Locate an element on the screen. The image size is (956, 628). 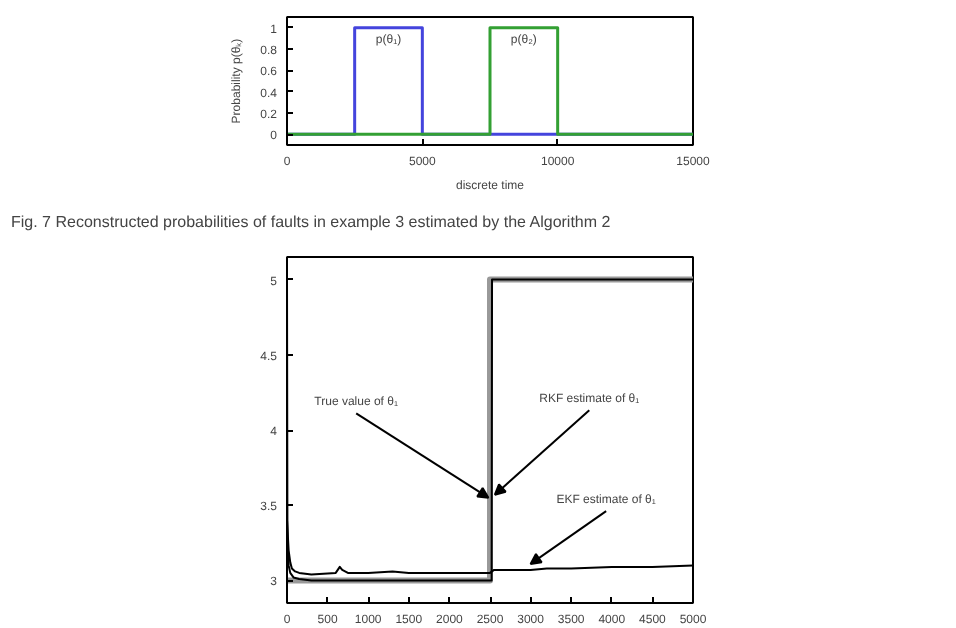
caption: Fig. 7 Reconstructed probabilities of faults in example 3 estimated by the Algorithm 2 is located at coordinates (311, 222).